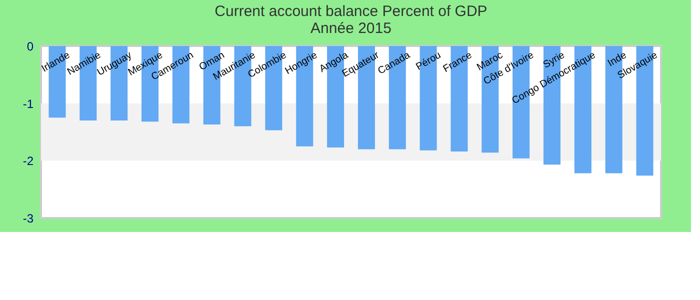 The width and height of the screenshot is (700, 300). Describe the element at coordinates (28, 219) in the screenshot. I see `y-tick-label: -3` at that location.